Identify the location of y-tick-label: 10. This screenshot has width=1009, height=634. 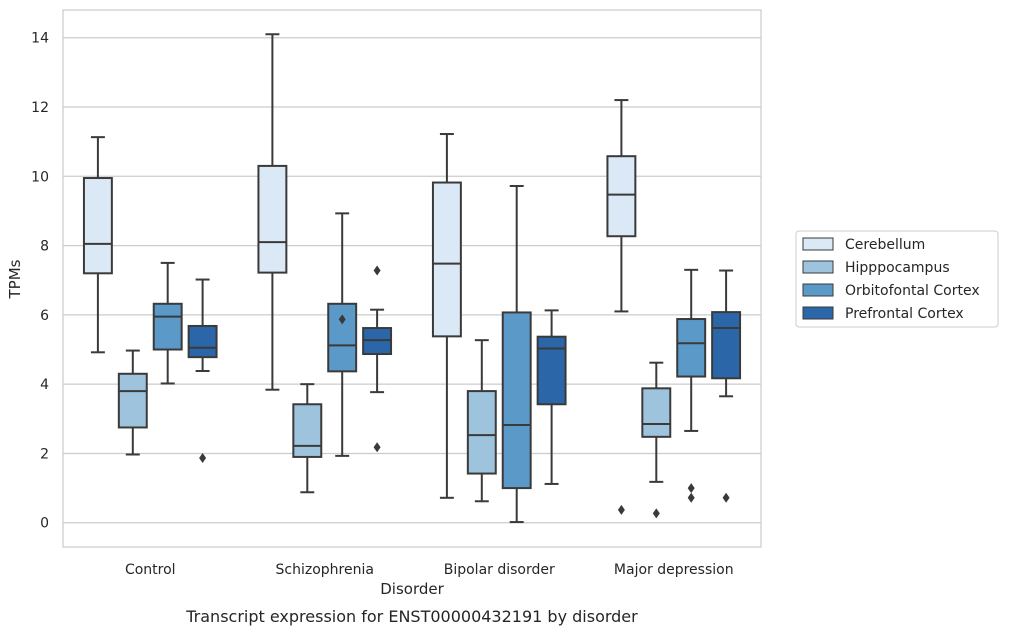
(40, 177).